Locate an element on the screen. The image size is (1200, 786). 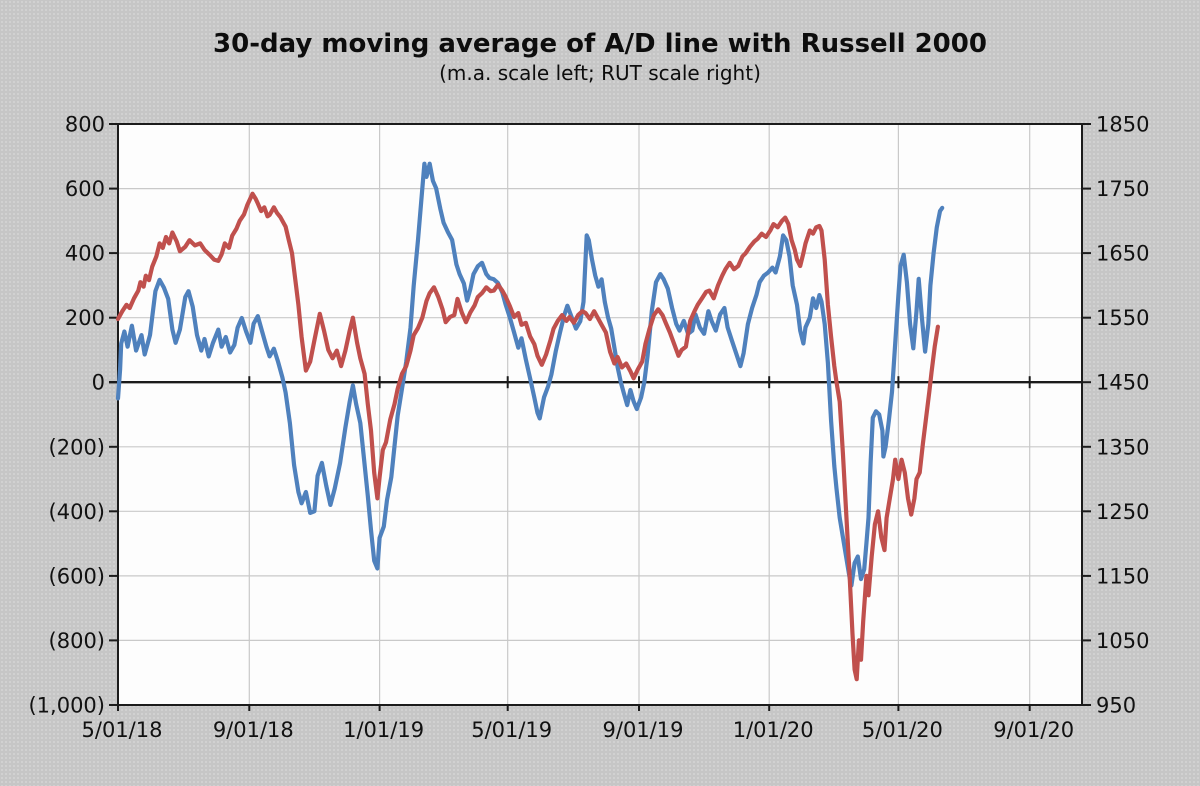
right-axis-labels: 1850 1750 1650 1550 1450 1350 1250 1150 1050 950 is located at coordinates (1122, 415).